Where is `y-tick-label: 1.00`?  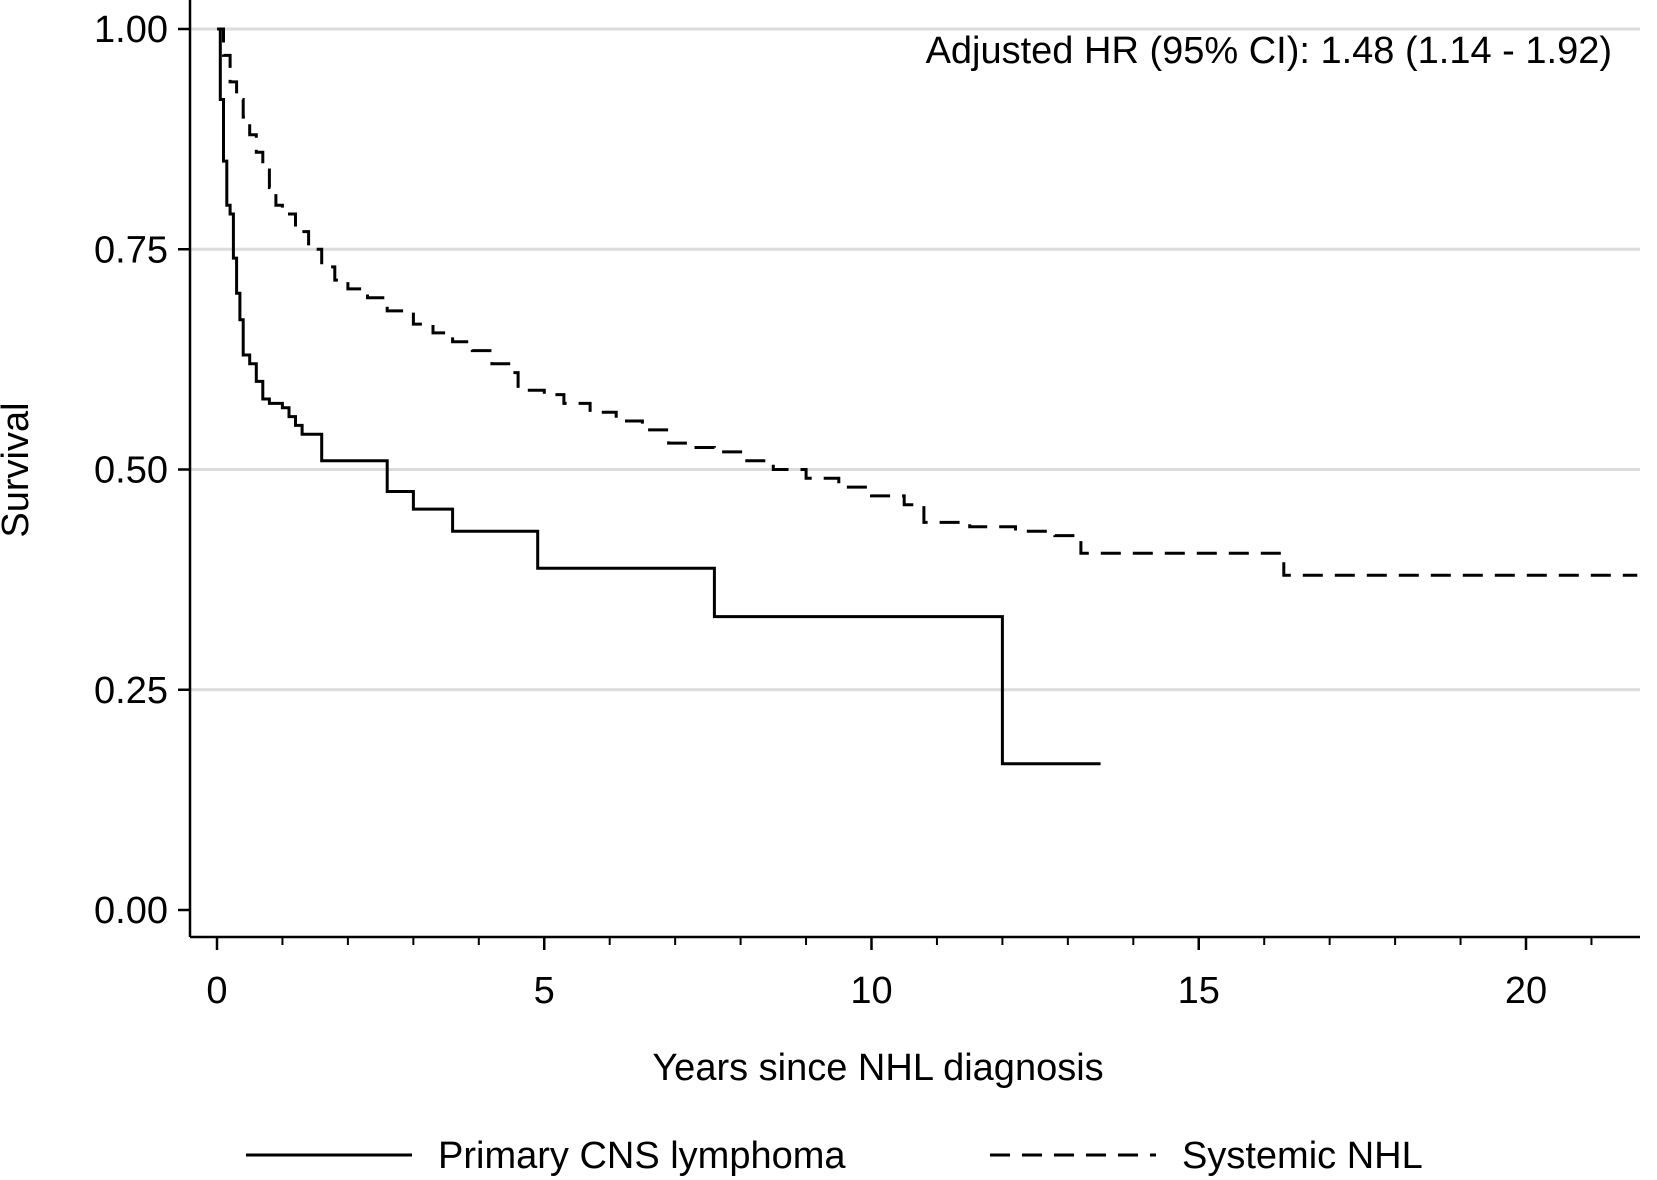 y-tick-label: 1.00 is located at coordinates (131, 30).